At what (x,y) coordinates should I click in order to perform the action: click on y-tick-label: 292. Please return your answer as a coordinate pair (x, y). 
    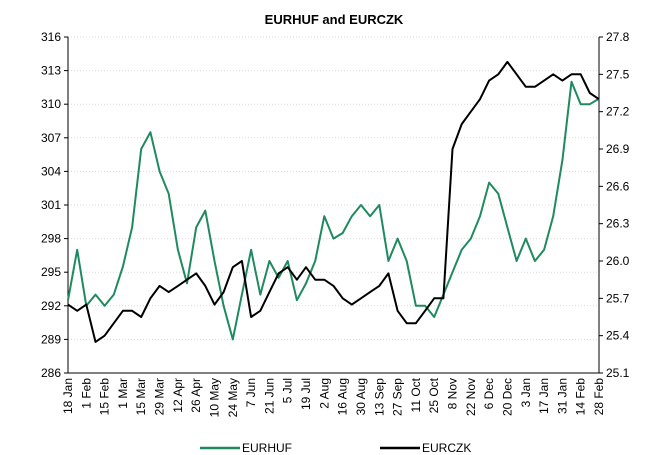
    Looking at the image, I should click on (51, 306).